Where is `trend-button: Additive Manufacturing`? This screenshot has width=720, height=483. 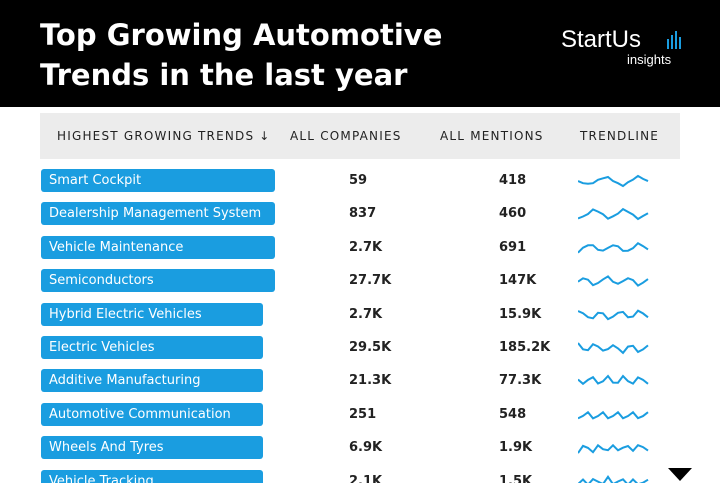
trend-button: Additive Manufacturing is located at coordinates (152, 381).